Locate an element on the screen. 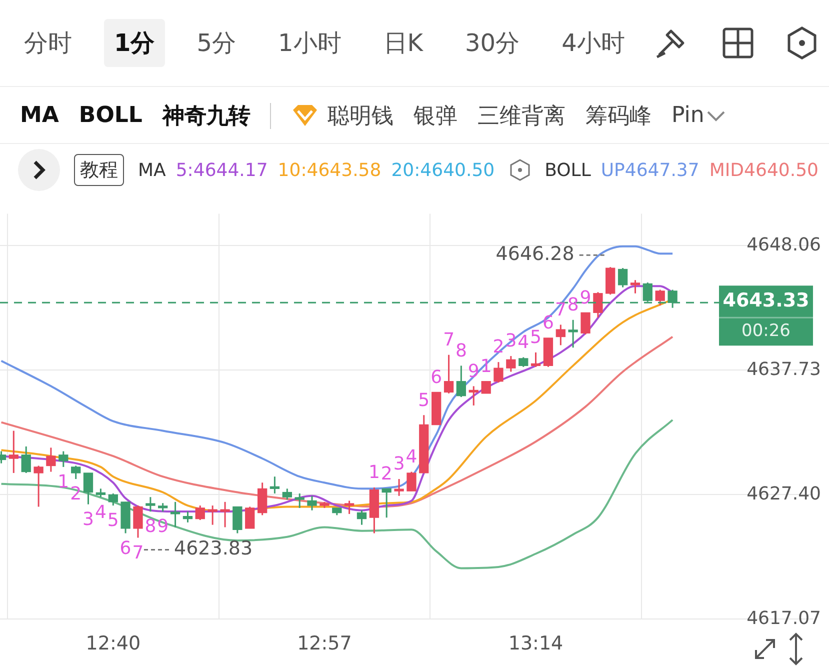 This screenshot has height=670, width=829. y-tick-label: 4648.06 is located at coordinates (783, 245).